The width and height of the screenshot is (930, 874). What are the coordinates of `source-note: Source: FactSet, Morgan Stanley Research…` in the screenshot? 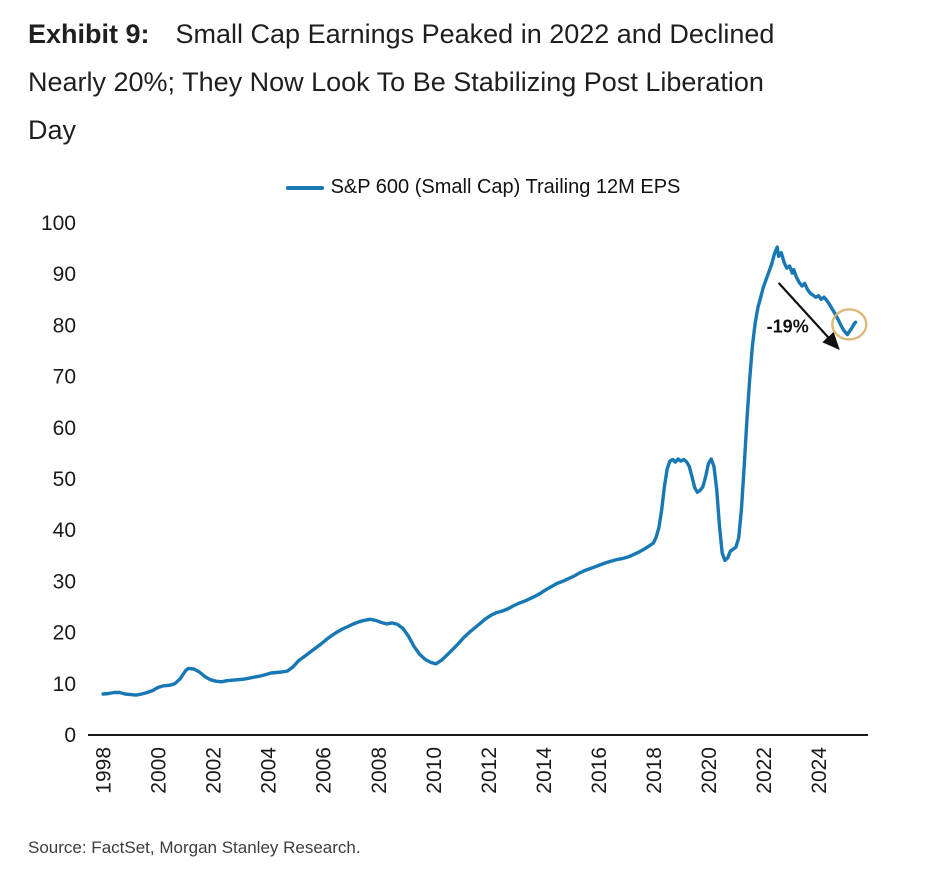 It's located at (194, 847).